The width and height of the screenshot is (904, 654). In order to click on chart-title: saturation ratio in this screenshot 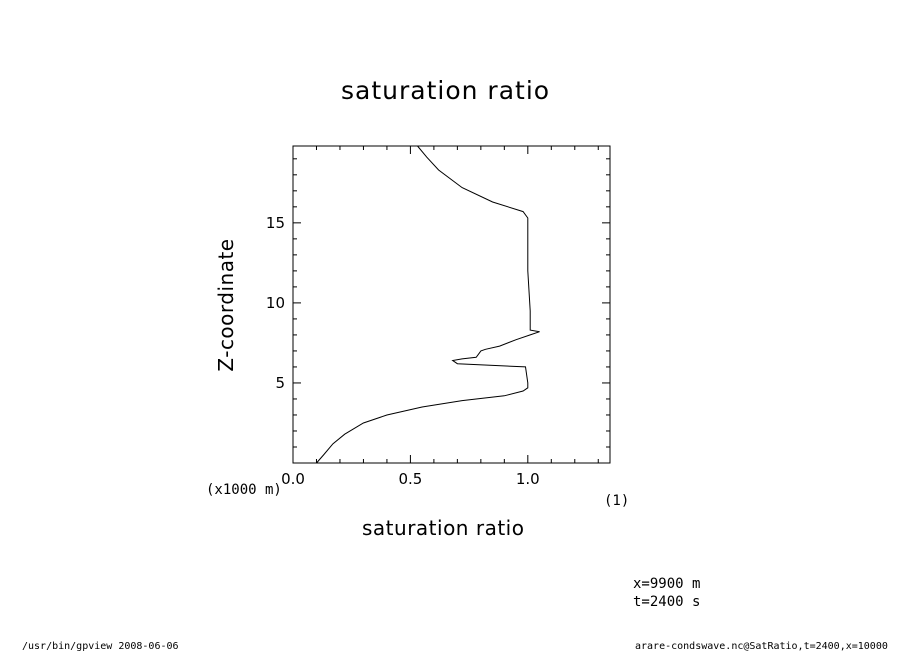, I will do `click(446, 90)`.